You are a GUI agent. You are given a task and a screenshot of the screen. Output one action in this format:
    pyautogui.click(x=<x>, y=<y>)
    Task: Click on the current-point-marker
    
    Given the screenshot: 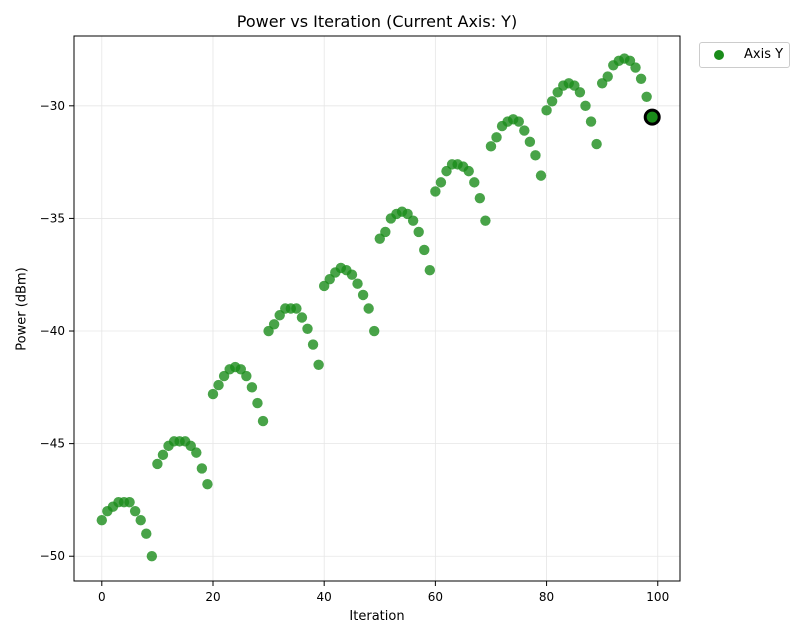 What is the action you would take?
    pyautogui.click(x=652, y=117)
    